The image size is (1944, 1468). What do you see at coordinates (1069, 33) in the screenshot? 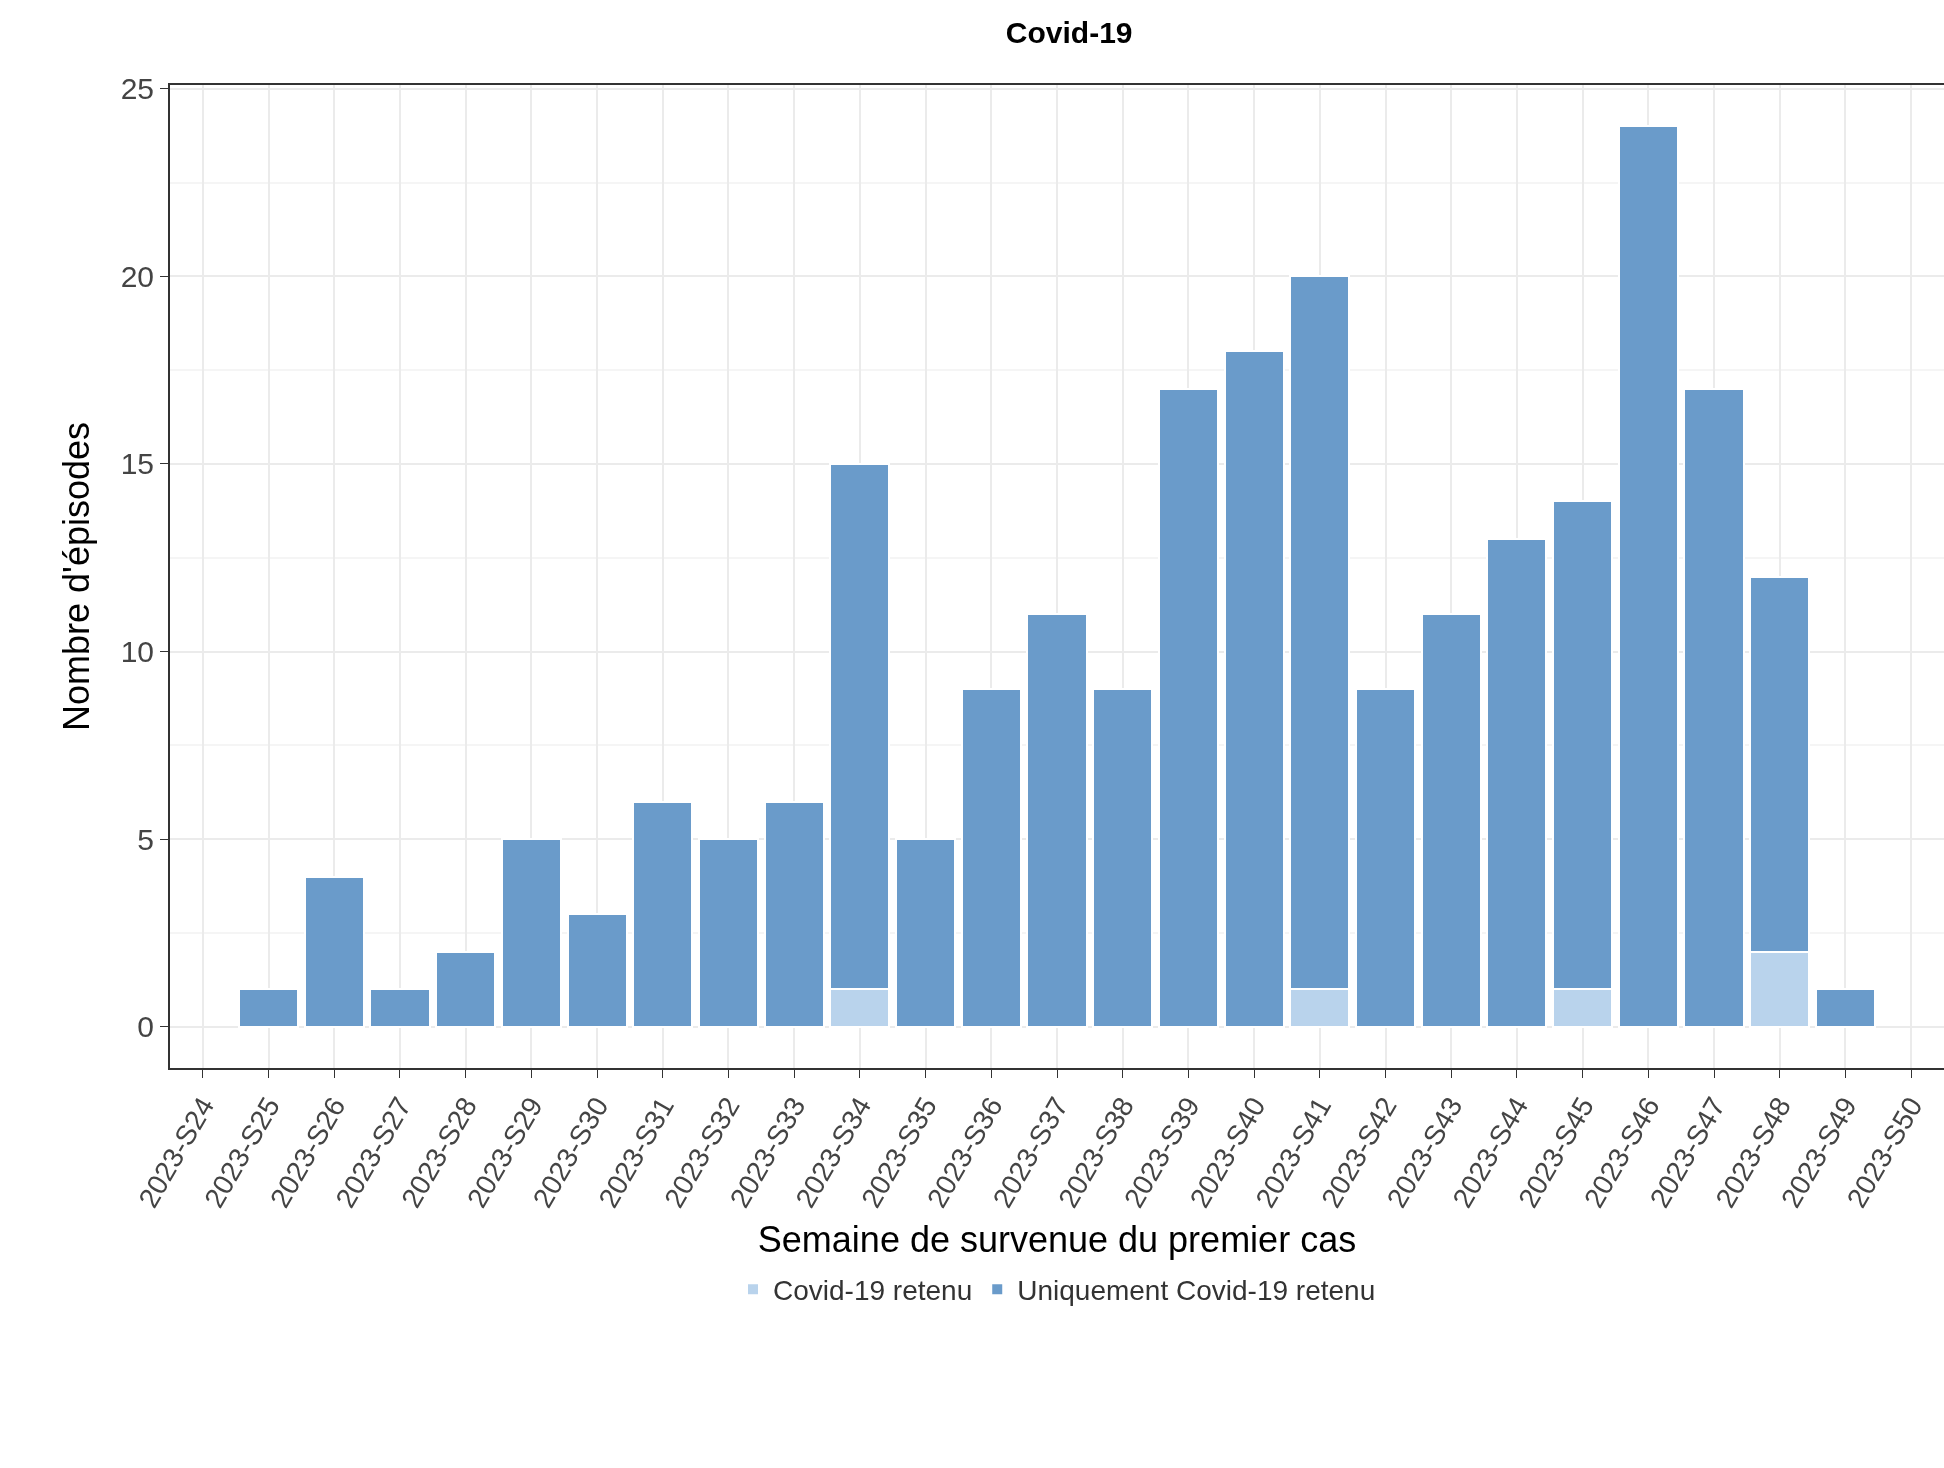
I see `chart-title: Covid-19` at bounding box center [1069, 33].